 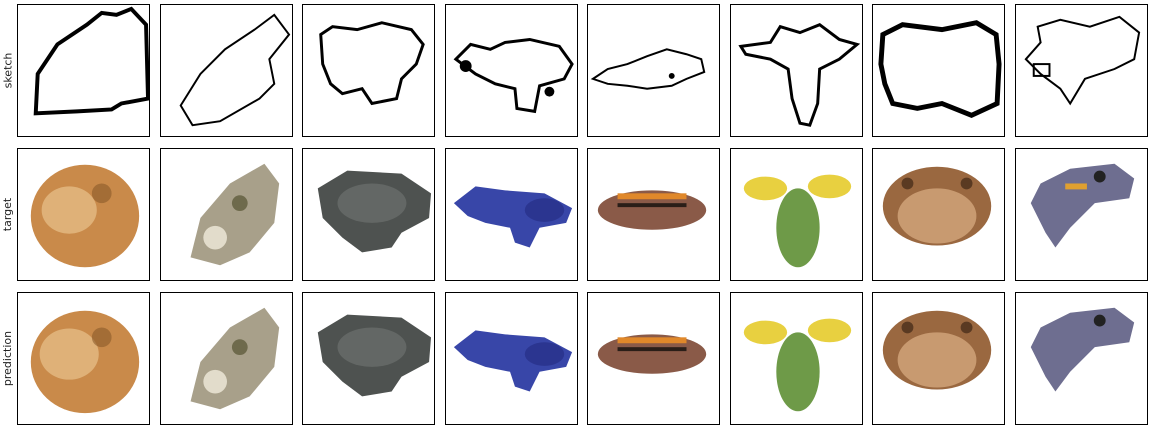 I want to click on row-label-target: target, so click(x=8, y=214).